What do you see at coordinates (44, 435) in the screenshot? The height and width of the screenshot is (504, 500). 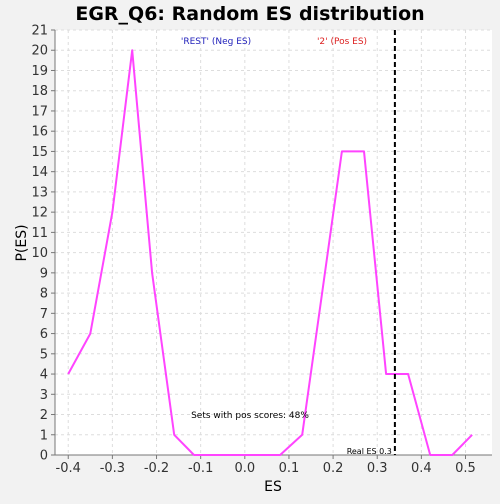 I see `y-tick-label: 1` at bounding box center [44, 435].